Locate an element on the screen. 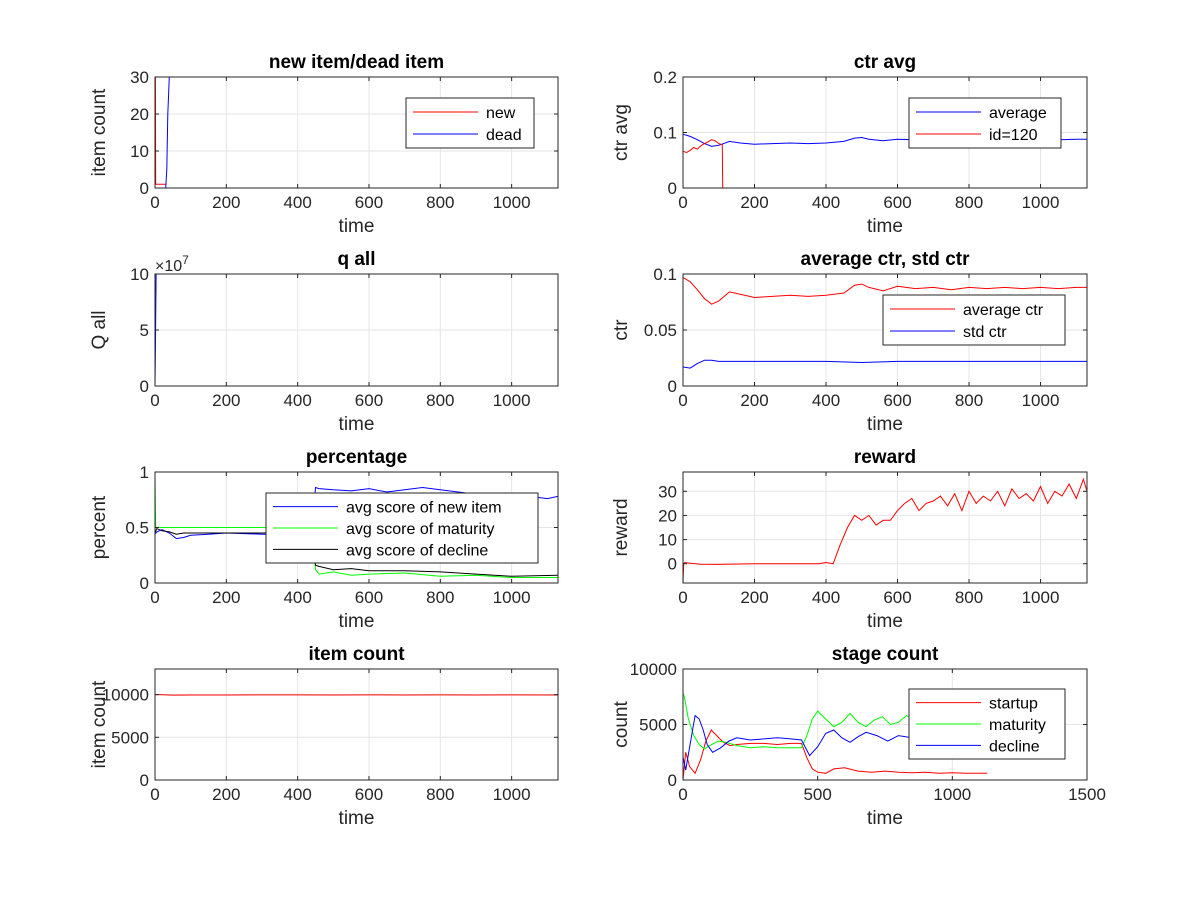 The width and height of the screenshot is (1200, 900). legend-label: avg score of new item is located at coordinates (424, 508).